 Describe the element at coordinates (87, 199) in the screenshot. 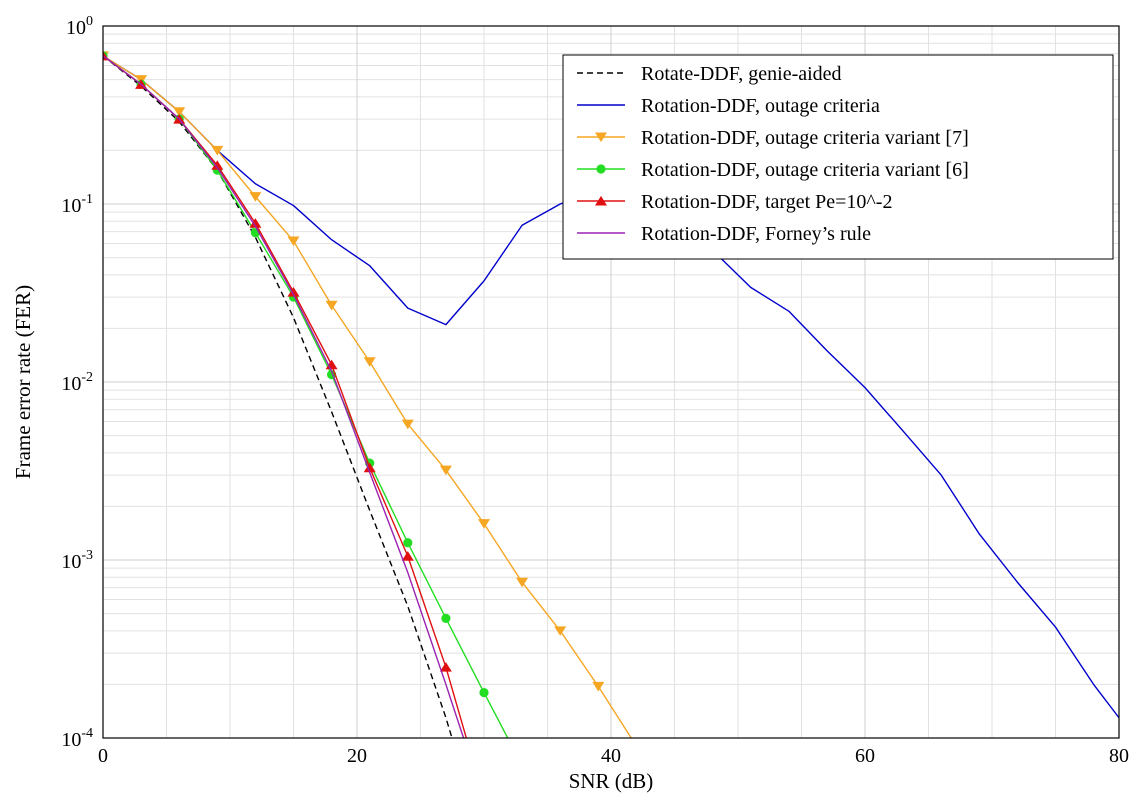

I see `y-tick-exponent: -1` at that location.